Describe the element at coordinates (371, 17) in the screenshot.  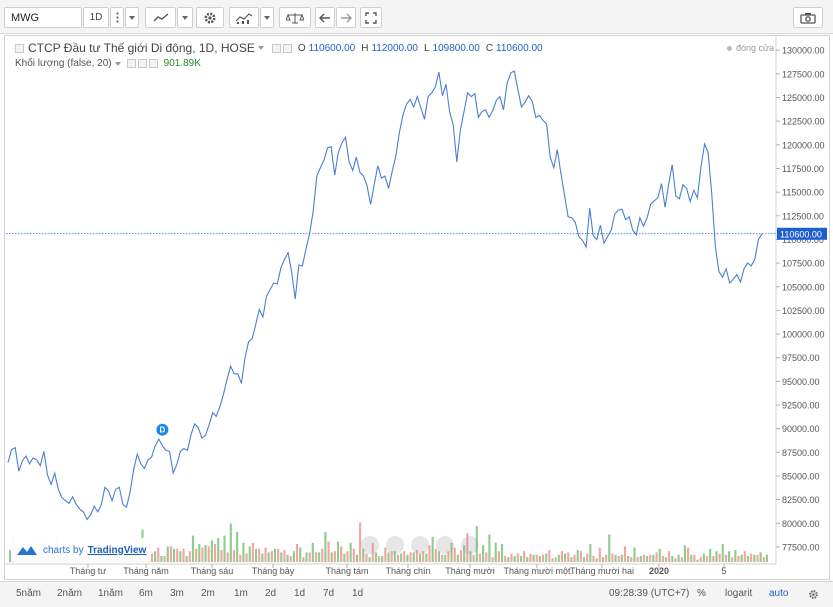
I see `fullscreen-button` at that location.